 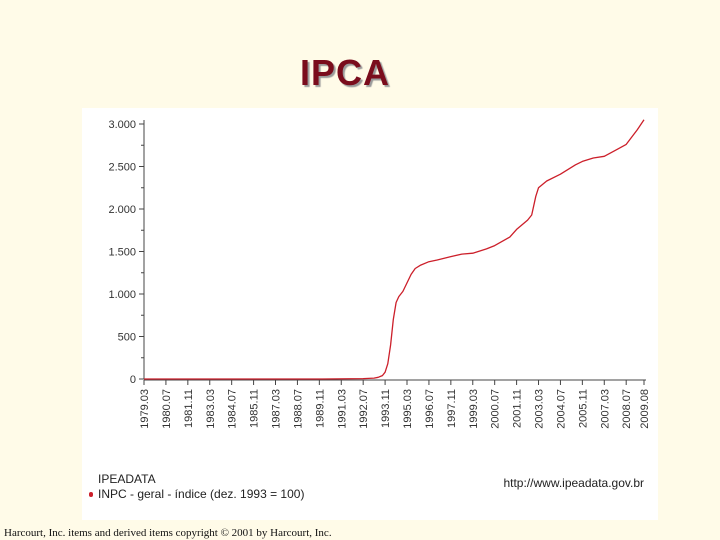 What do you see at coordinates (573, 483) in the screenshot?
I see `source-url: http://www.ipeadata.gov.br` at bounding box center [573, 483].